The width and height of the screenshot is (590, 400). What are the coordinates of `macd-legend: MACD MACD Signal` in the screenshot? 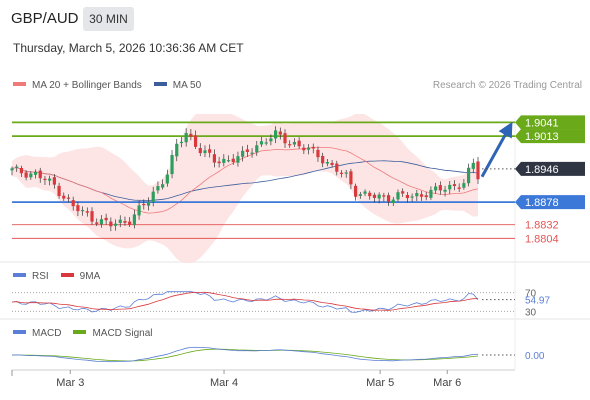 It's located at (82, 333).